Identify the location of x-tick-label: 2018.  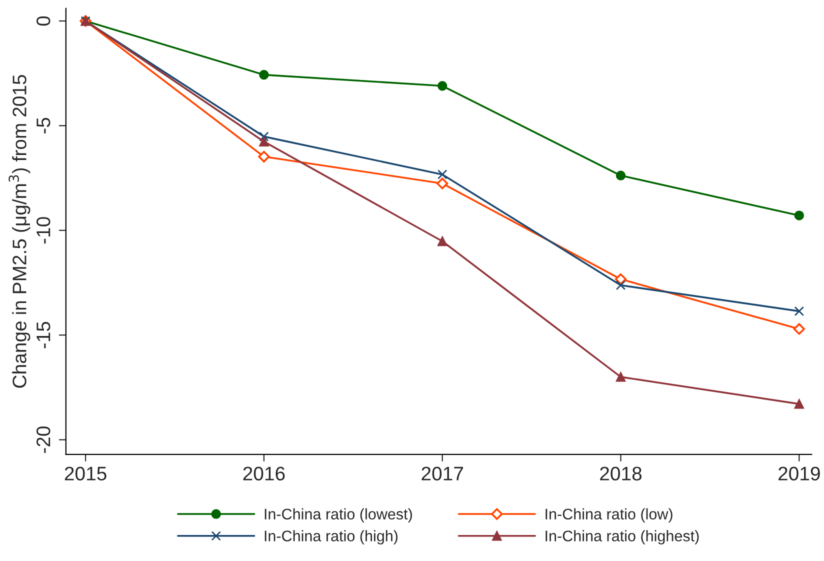
(621, 473).